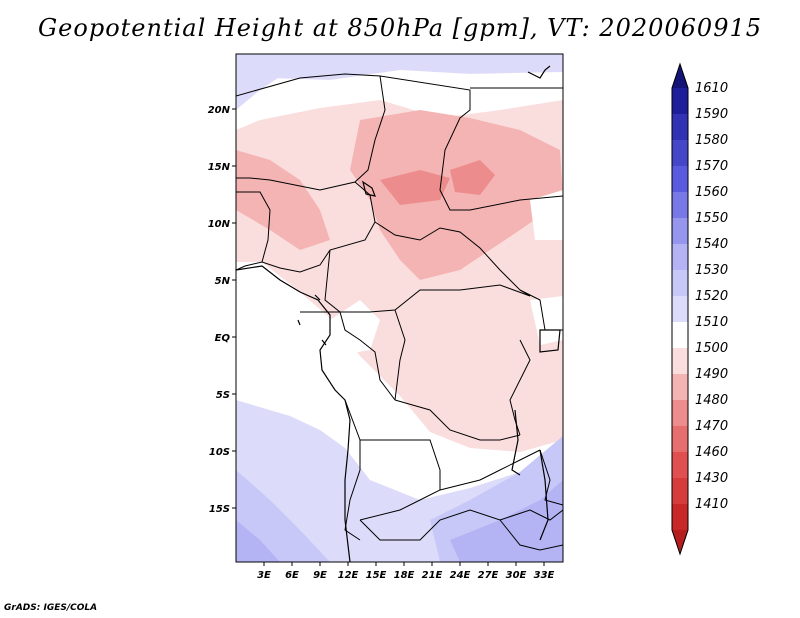 The height and width of the screenshot is (618, 800). What do you see at coordinates (348, 356) in the screenshot?
I see `border-gabon-congo` at bounding box center [348, 356].